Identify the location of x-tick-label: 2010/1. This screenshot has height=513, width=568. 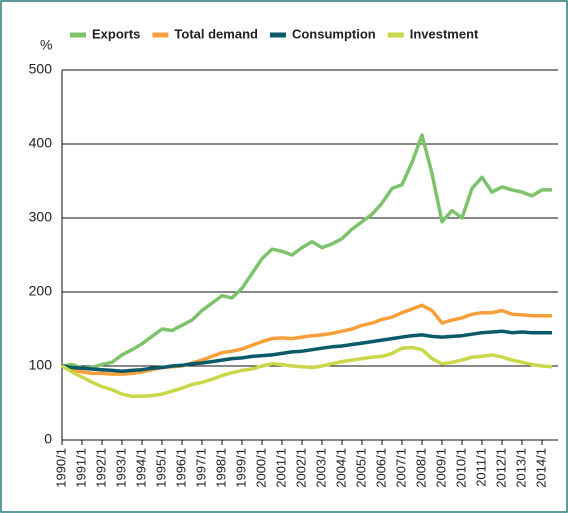
(460, 468).